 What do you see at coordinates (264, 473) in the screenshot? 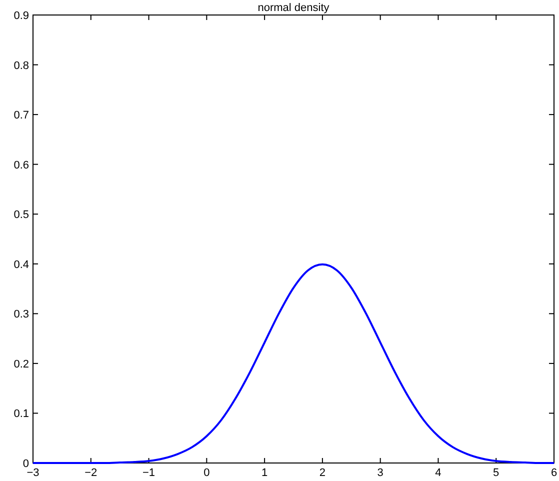
I see `x-tick-label: 1` at bounding box center [264, 473].